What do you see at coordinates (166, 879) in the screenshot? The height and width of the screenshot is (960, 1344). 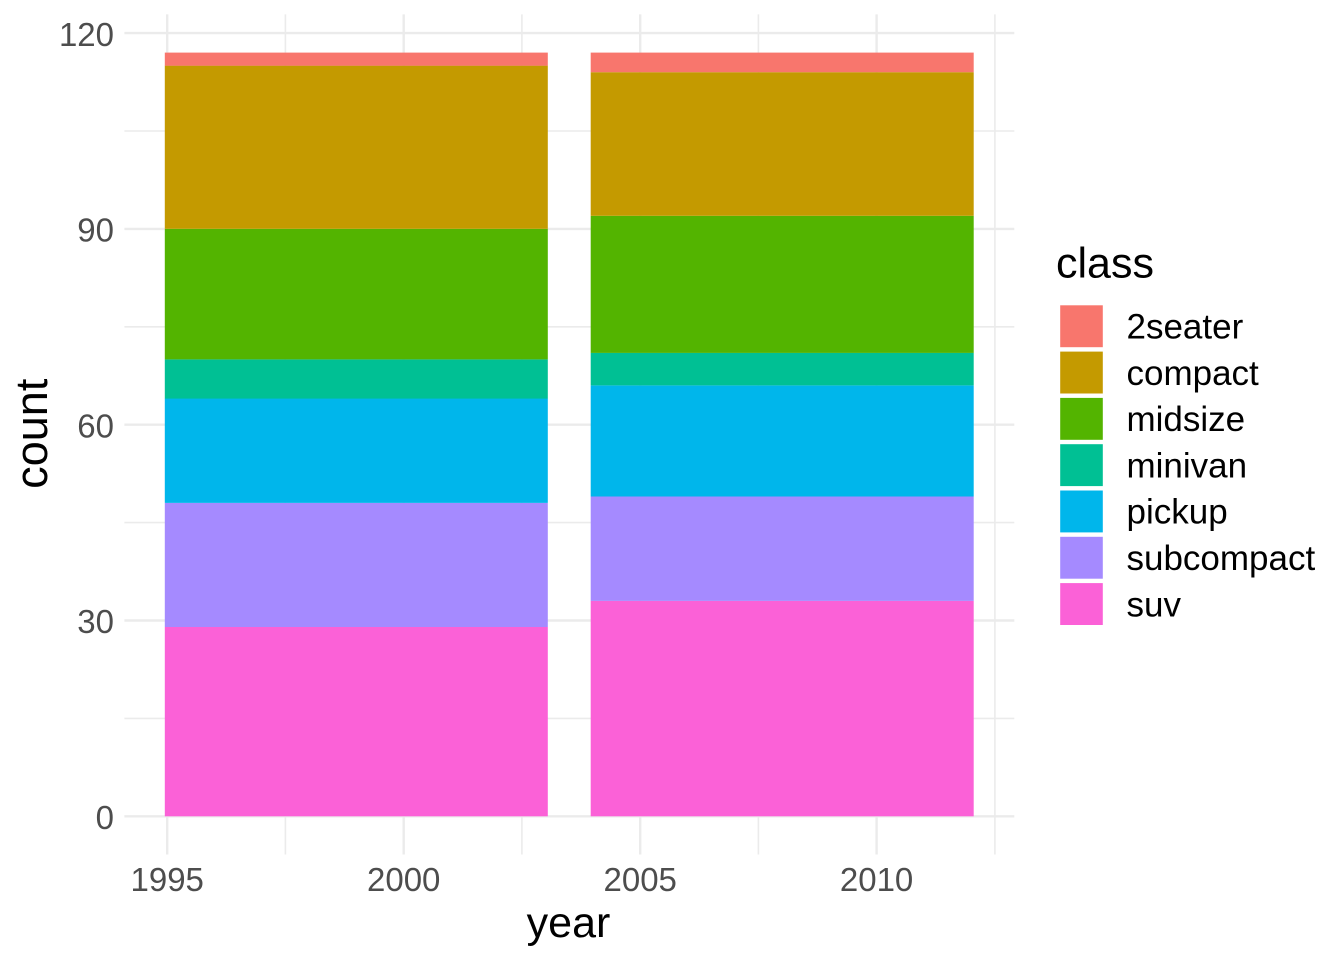 I see `svg-text: 1995` at bounding box center [166, 879].